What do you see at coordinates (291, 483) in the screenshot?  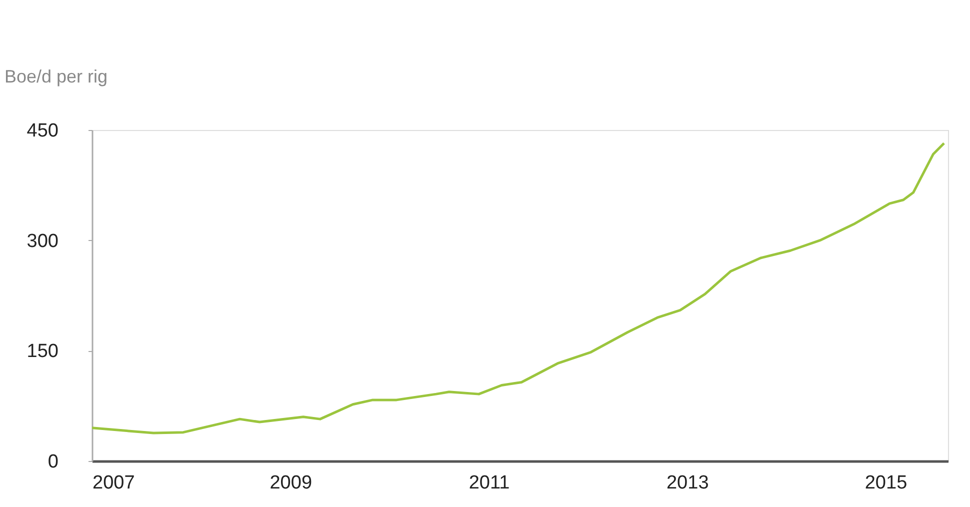 I see `x-tick-label: 2009` at bounding box center [291, 483].